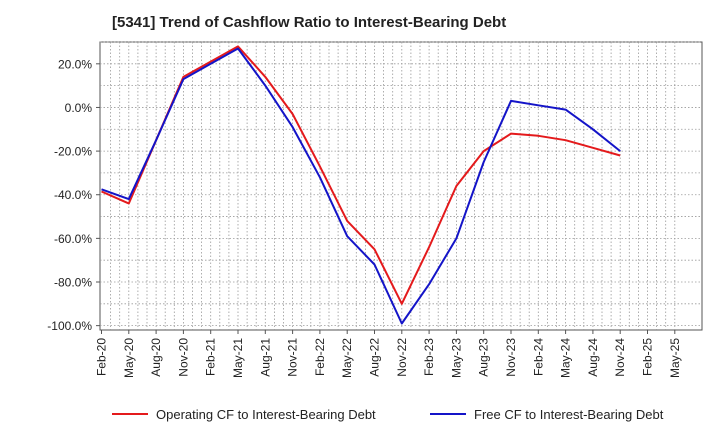 The width and height of the screenshot is (720, 440). What do you see at coordinates (265, 357) in the screenshot?
I see `x-tick-label: Aug-21` at bounding box center [265, 357].